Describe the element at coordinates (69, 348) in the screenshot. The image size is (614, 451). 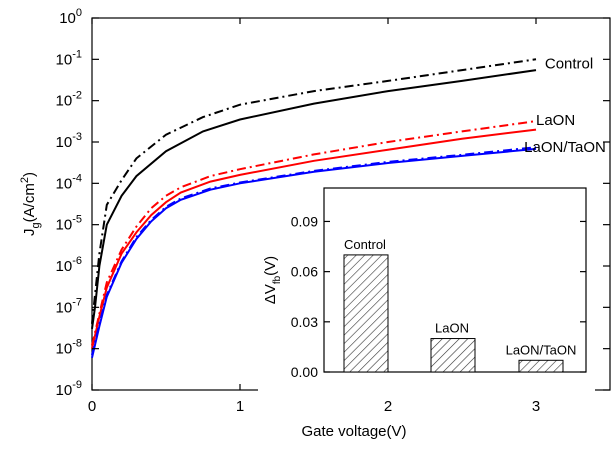
I see `y-tick-label: 10⁻⁸` at that location.